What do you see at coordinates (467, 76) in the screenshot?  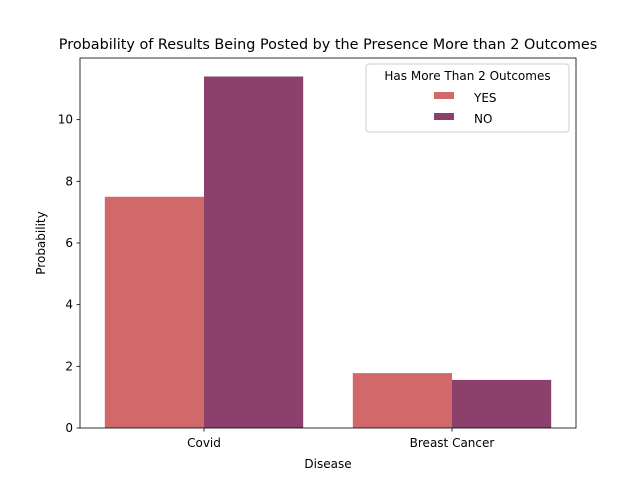 I see `legend-title: Has More Than 2 Outcomes` at bounding box center [467, 76].